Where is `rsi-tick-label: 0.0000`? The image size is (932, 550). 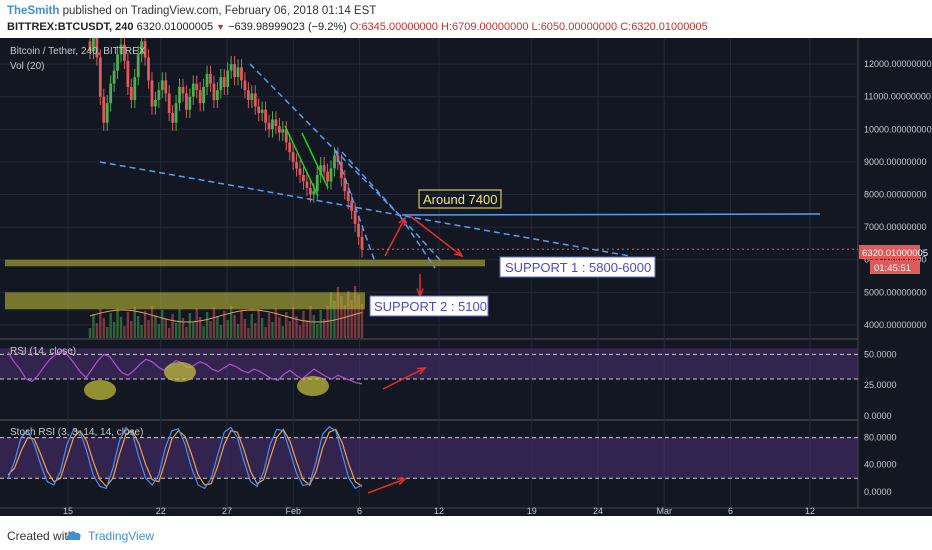 rsi-tick-label: 0.0000 is located at coordinates (878, 416).